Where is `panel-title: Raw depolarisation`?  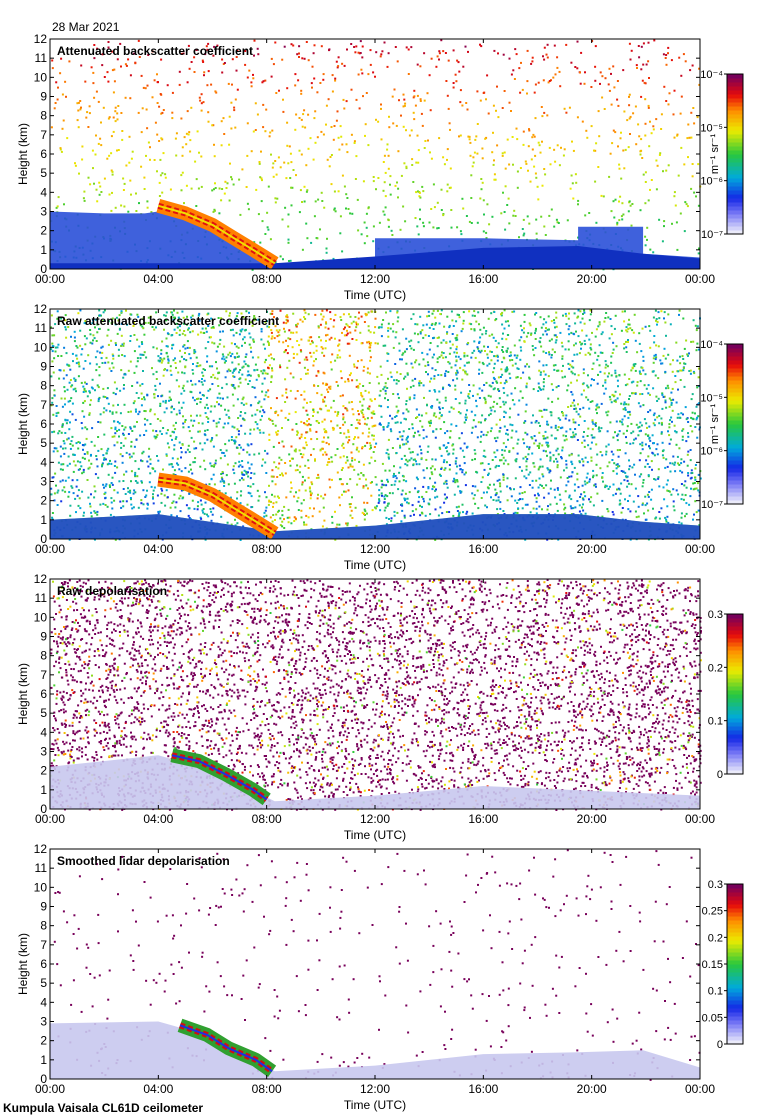
panel-title: Raw depolarisation is located at coordinates (112, 591).